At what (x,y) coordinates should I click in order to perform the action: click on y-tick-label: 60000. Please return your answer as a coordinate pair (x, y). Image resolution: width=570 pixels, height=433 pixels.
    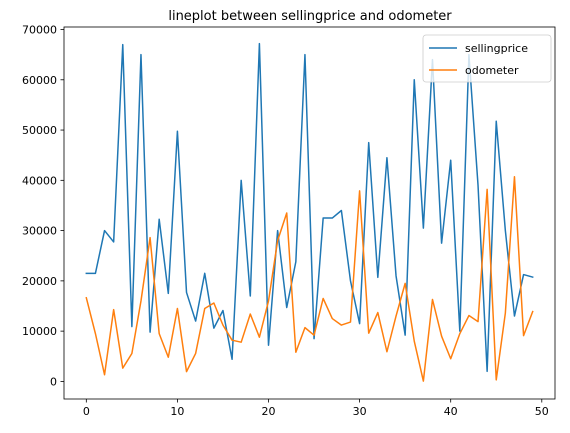
    Looking at the image, I should click on (39, 80).